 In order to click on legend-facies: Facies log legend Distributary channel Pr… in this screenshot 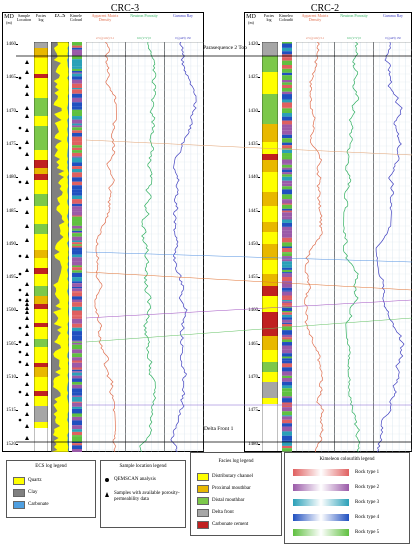, I will do `click(236, 494)`.